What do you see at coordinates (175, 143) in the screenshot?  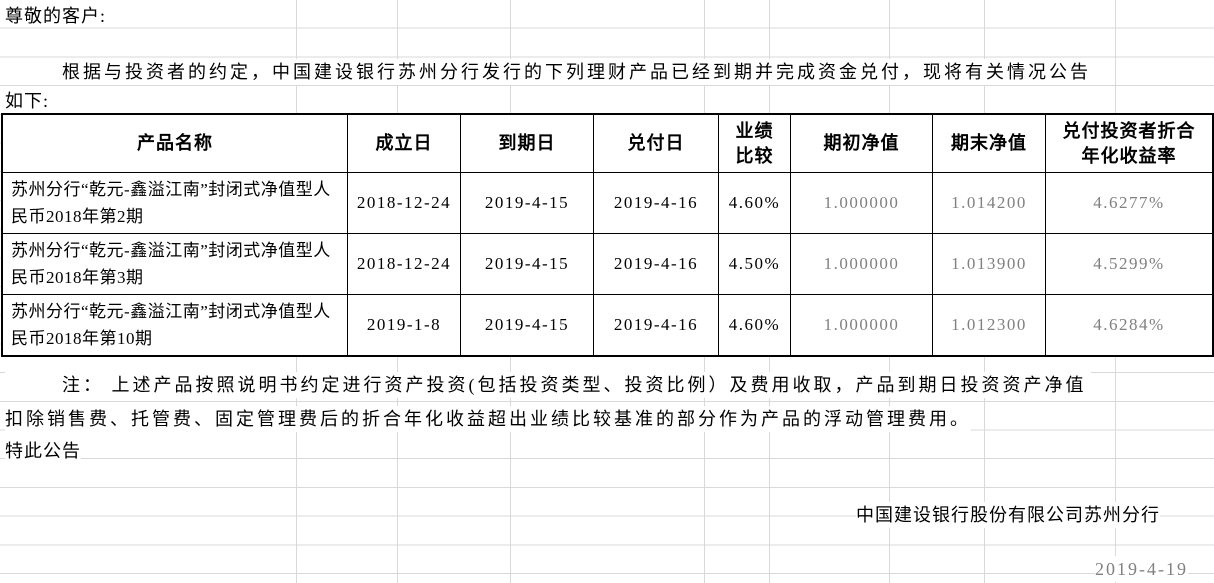 I see `col-header-product-name: 产品名称` at bounding box center [175, 143].